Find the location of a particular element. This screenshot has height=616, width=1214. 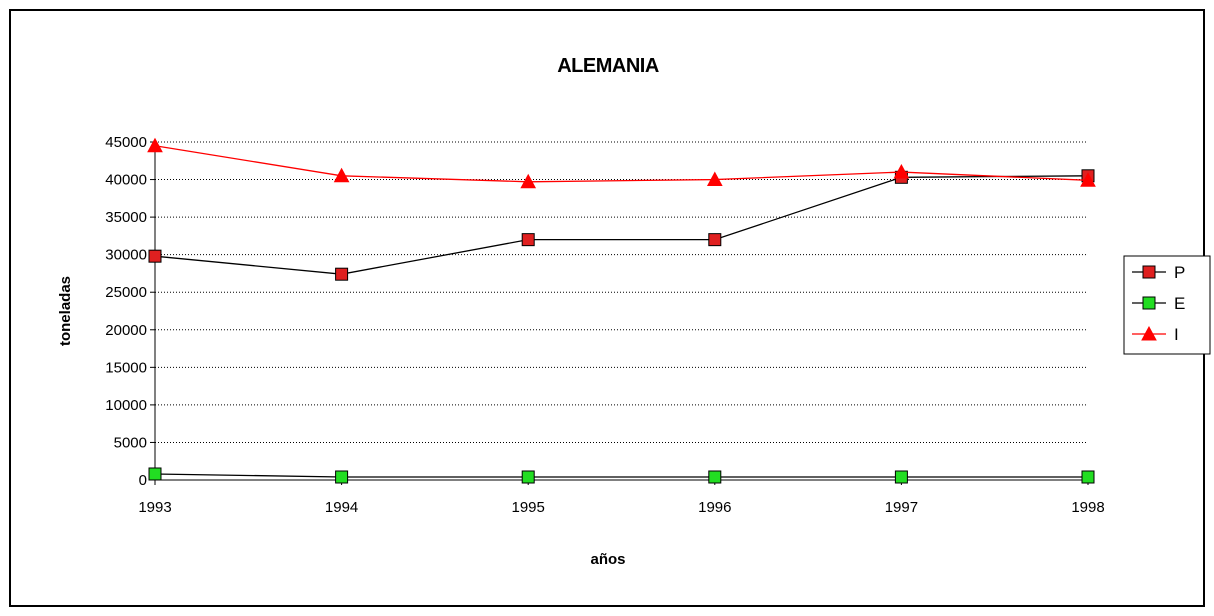

y-tick-label: 25000 is located at coordinates (126, 292).